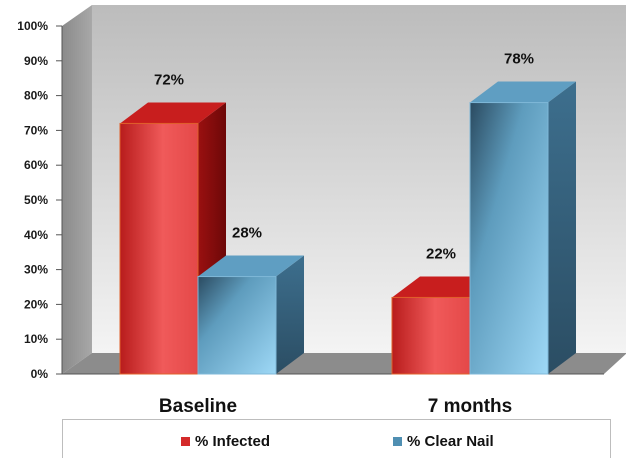  Describe the element at coordinates (247, 233) in the screenshot. I see `data-label-clear-nail: 28%` at that location.